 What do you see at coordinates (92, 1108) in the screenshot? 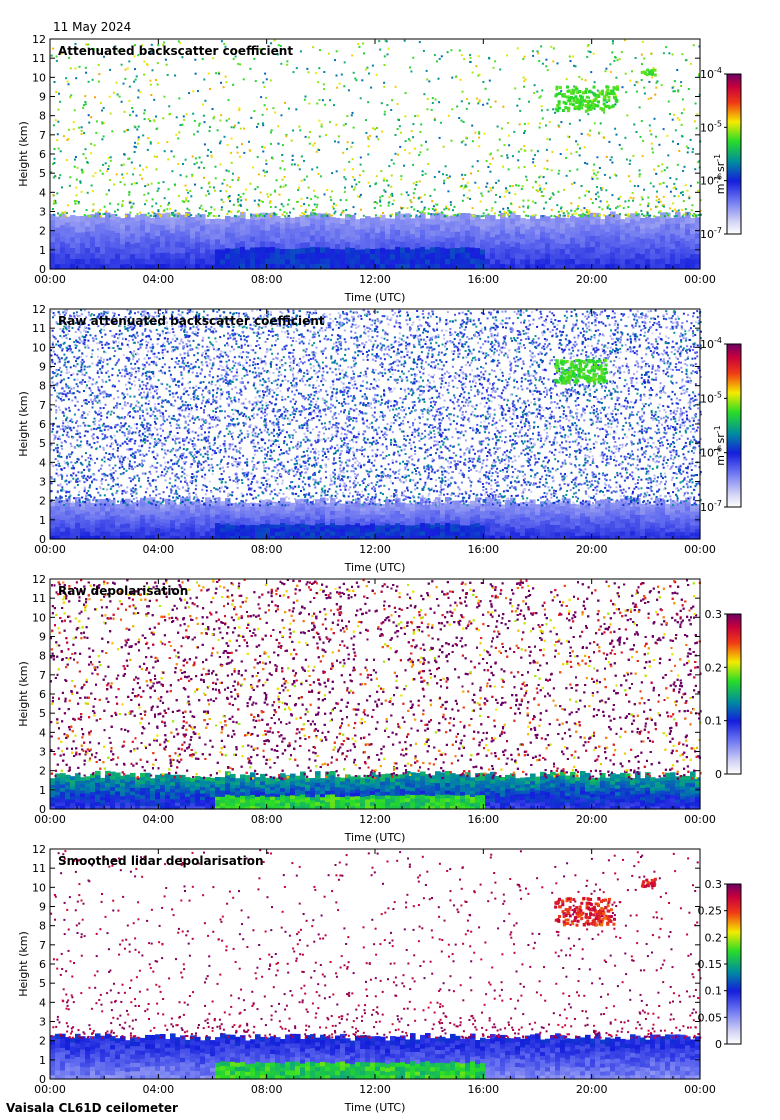
I see `instrument-label: Vaisala CL61D ceilometer` at bounding box center [92, 1108].